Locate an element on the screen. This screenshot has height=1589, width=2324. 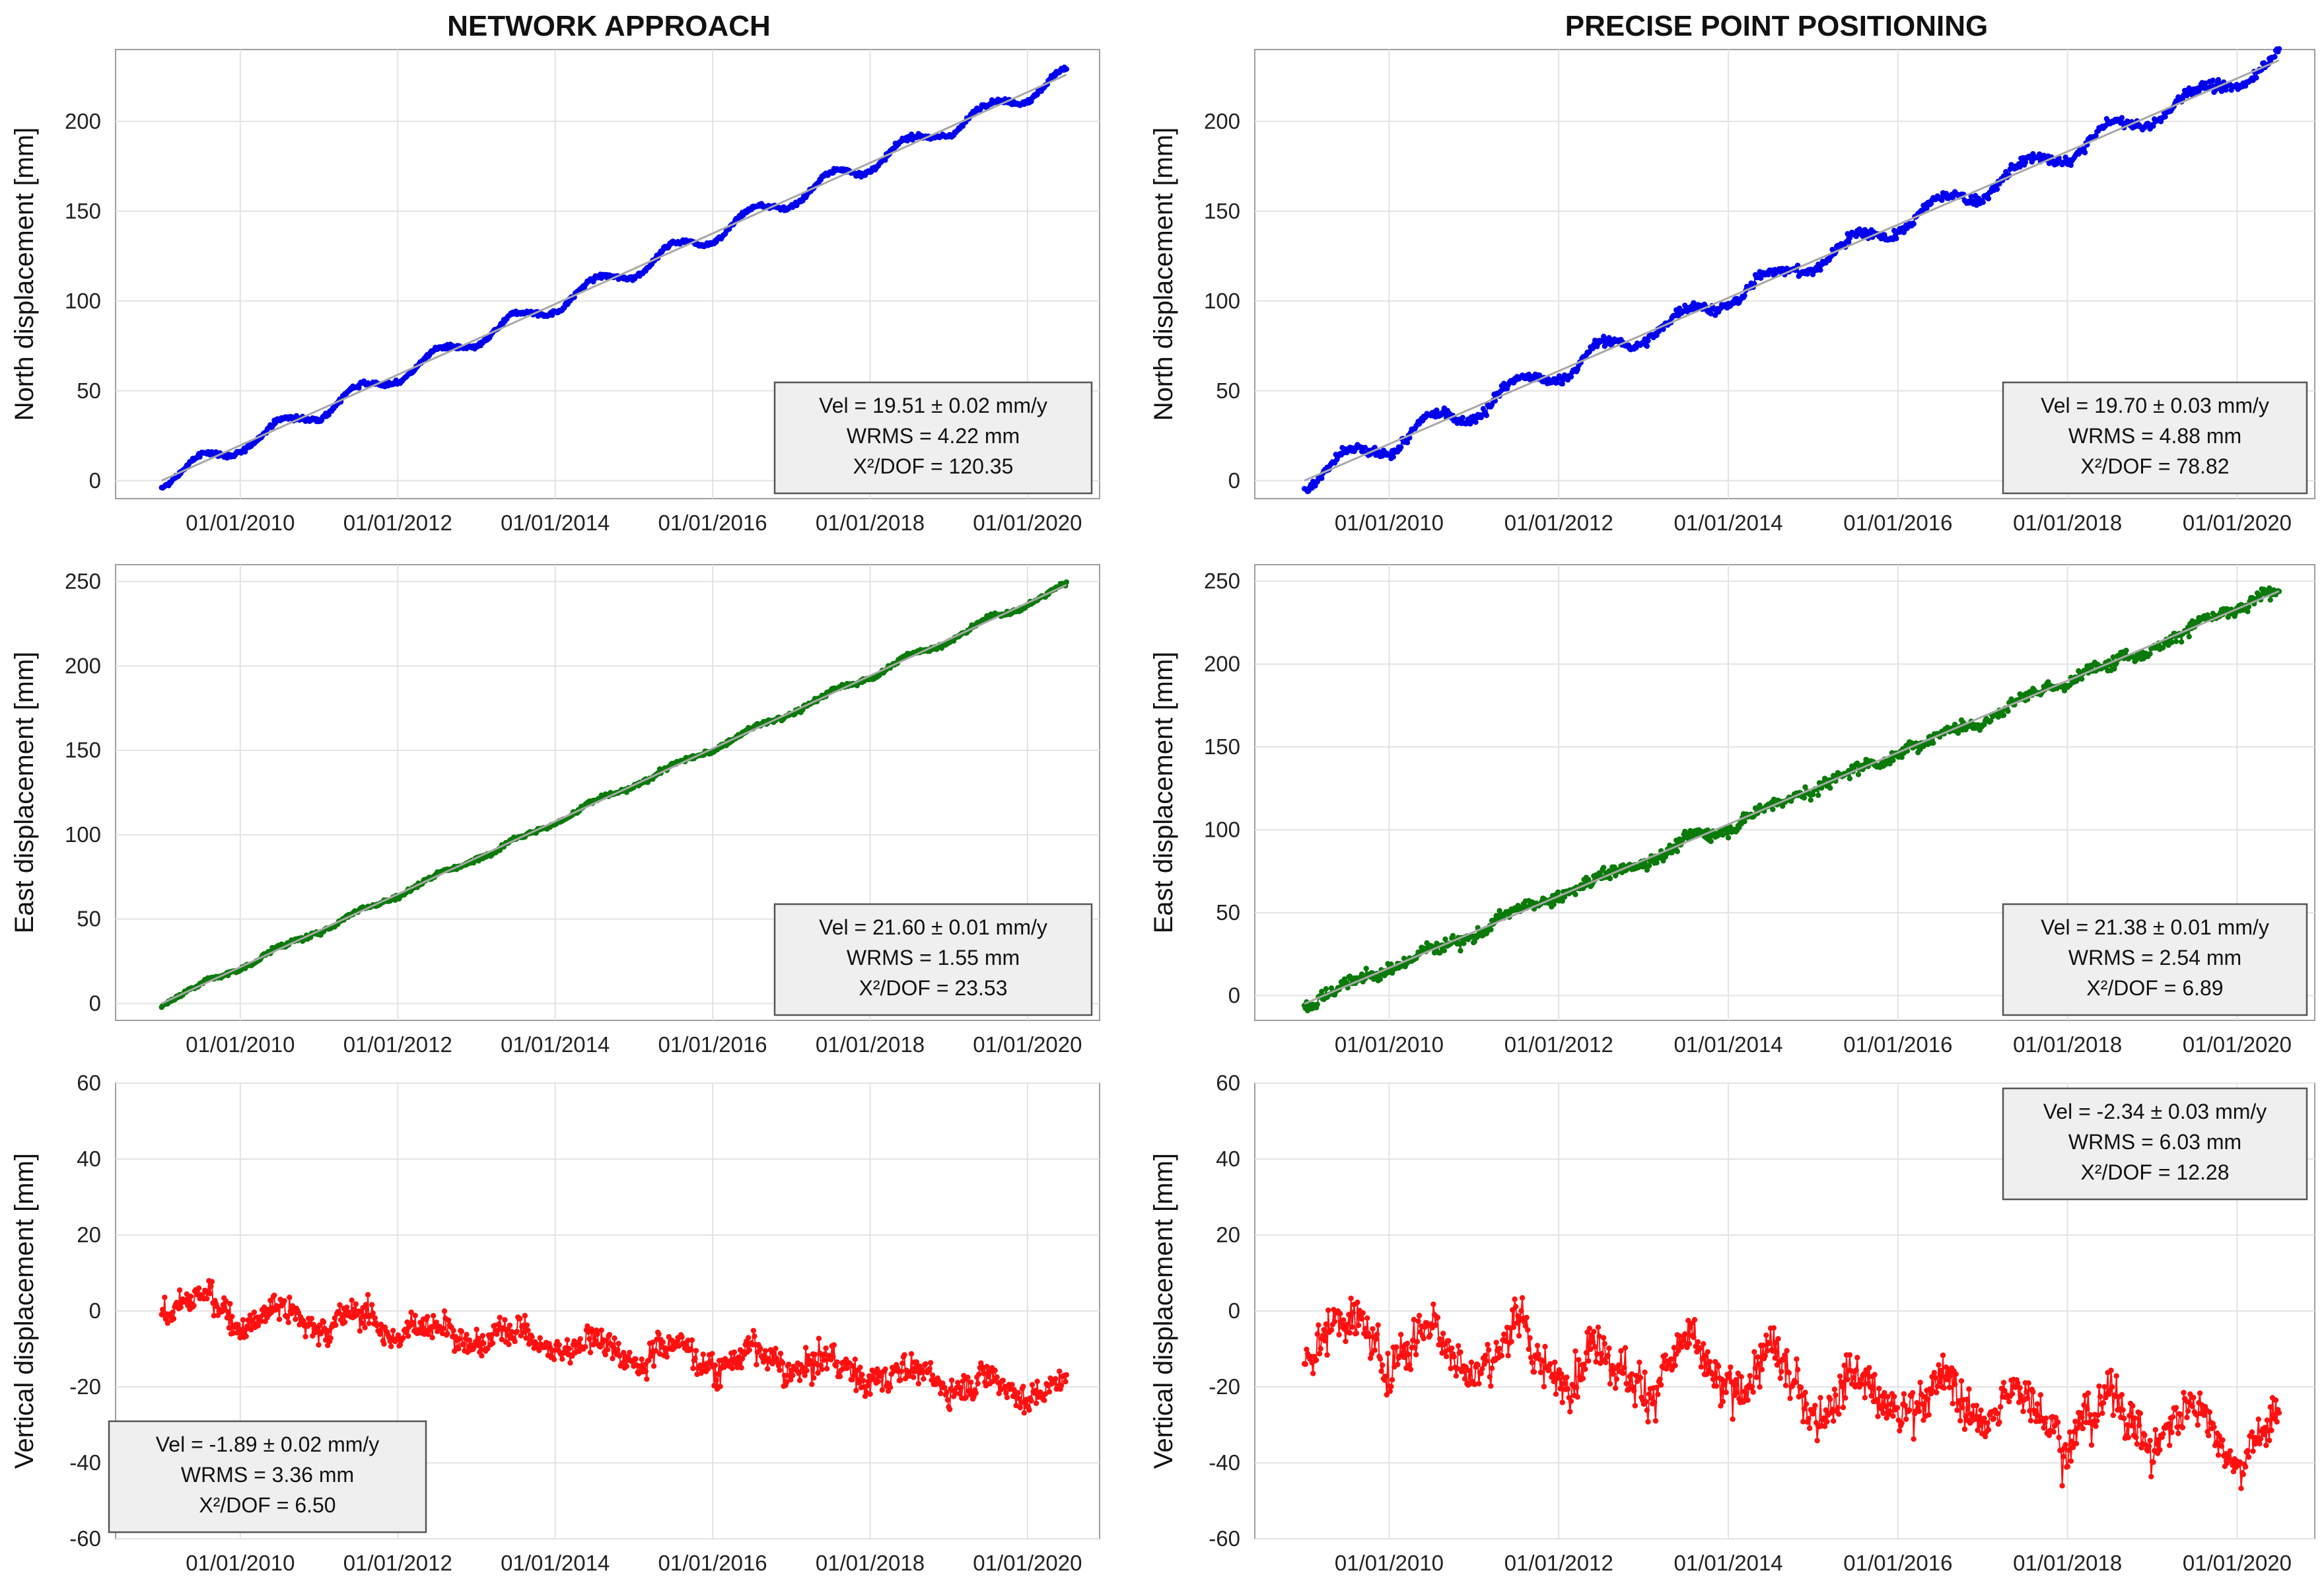
stat-chi: X²/DOF = 6.89 is located at coordinates (2154, 988).